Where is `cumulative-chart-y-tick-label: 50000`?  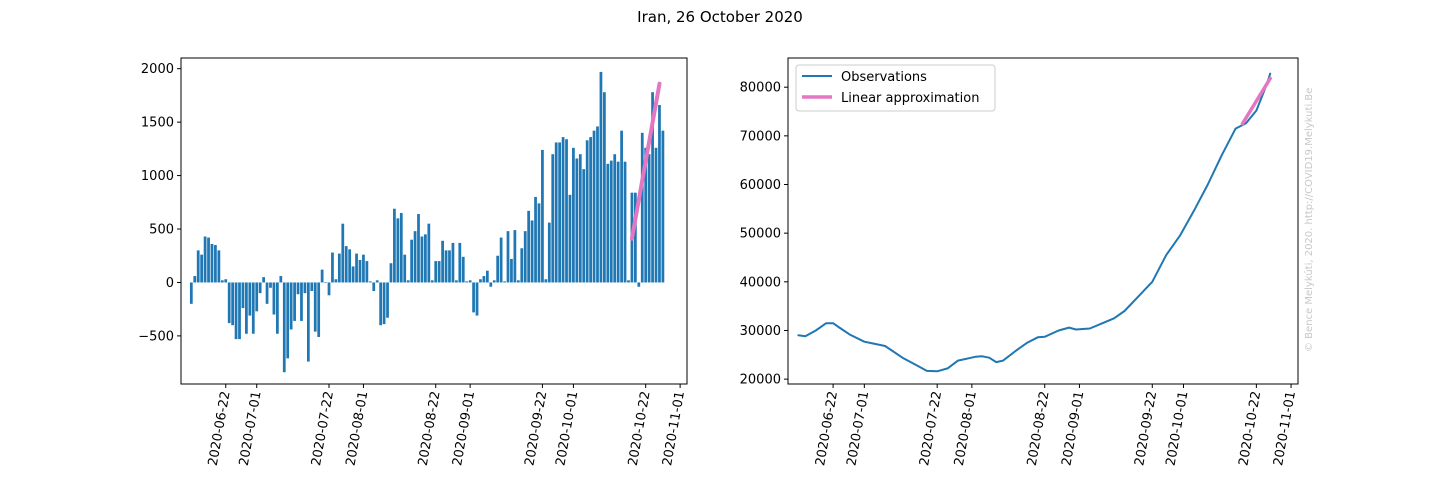 cumulative-chart-y-tick-label: 50000 is located at coordinates (760, 234).